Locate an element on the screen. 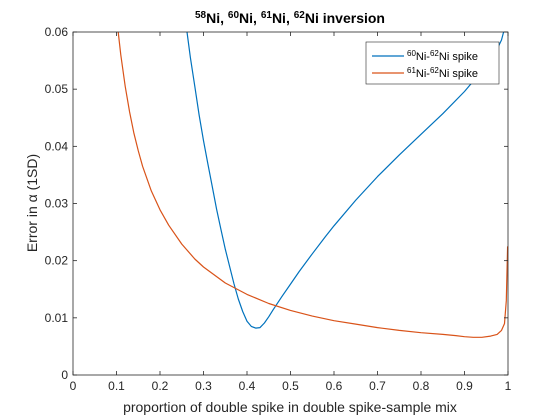 The width and height of the screenshot is (560, 420). y-tick-label: 0.06 is located at coordinates (57, 32).